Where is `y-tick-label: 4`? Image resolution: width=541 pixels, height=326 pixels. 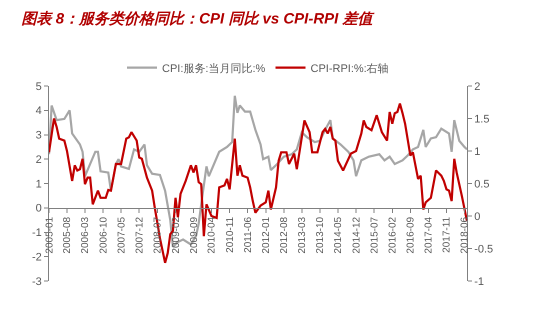
y-tick-label: 4 is located at coordinates (39, 111).